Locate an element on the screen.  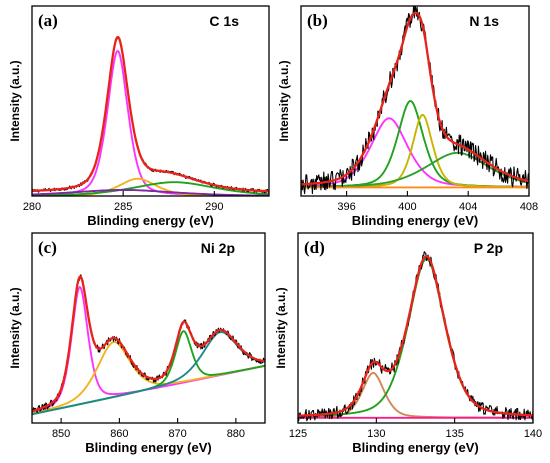
panel-label: (c) is located at coordinates (47, 247).